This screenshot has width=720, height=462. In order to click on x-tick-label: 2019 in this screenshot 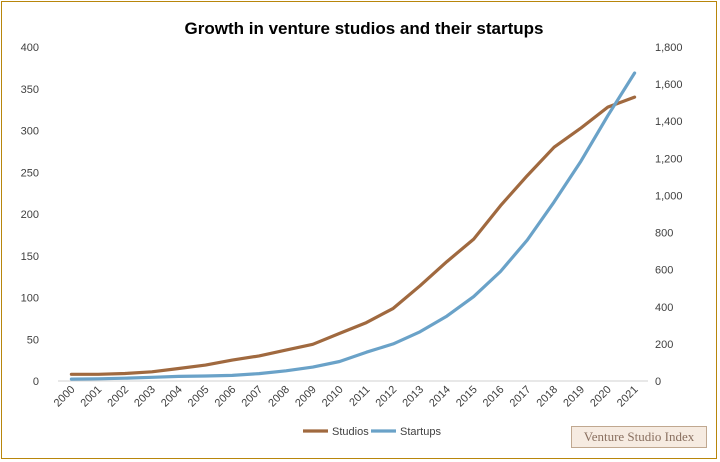, I will do `click(574, 397)`.